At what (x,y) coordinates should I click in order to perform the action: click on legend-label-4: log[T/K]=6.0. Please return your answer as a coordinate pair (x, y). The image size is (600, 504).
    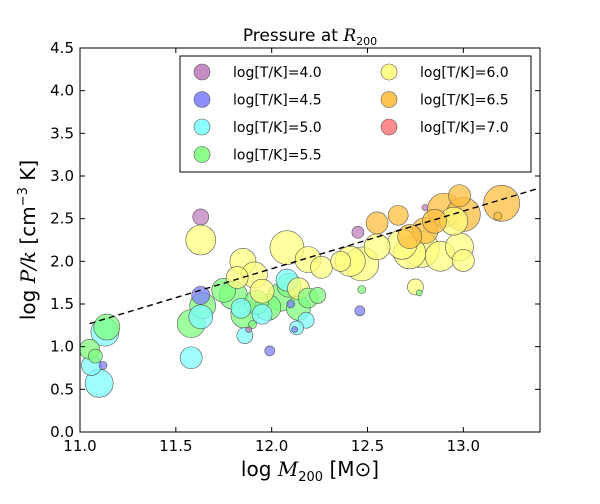
    Looking at the image, I should click on (464, 73).